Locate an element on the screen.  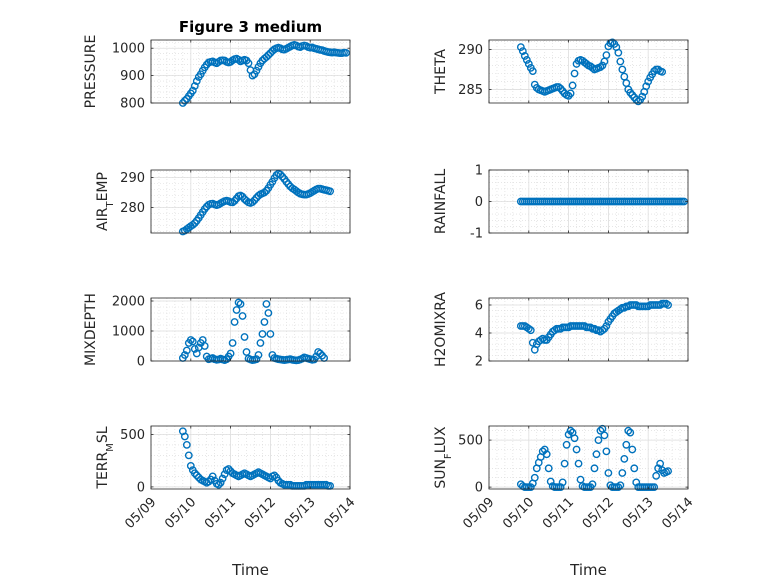
y-axis-label: SUNFLUX is located at coordinates (443, 457).